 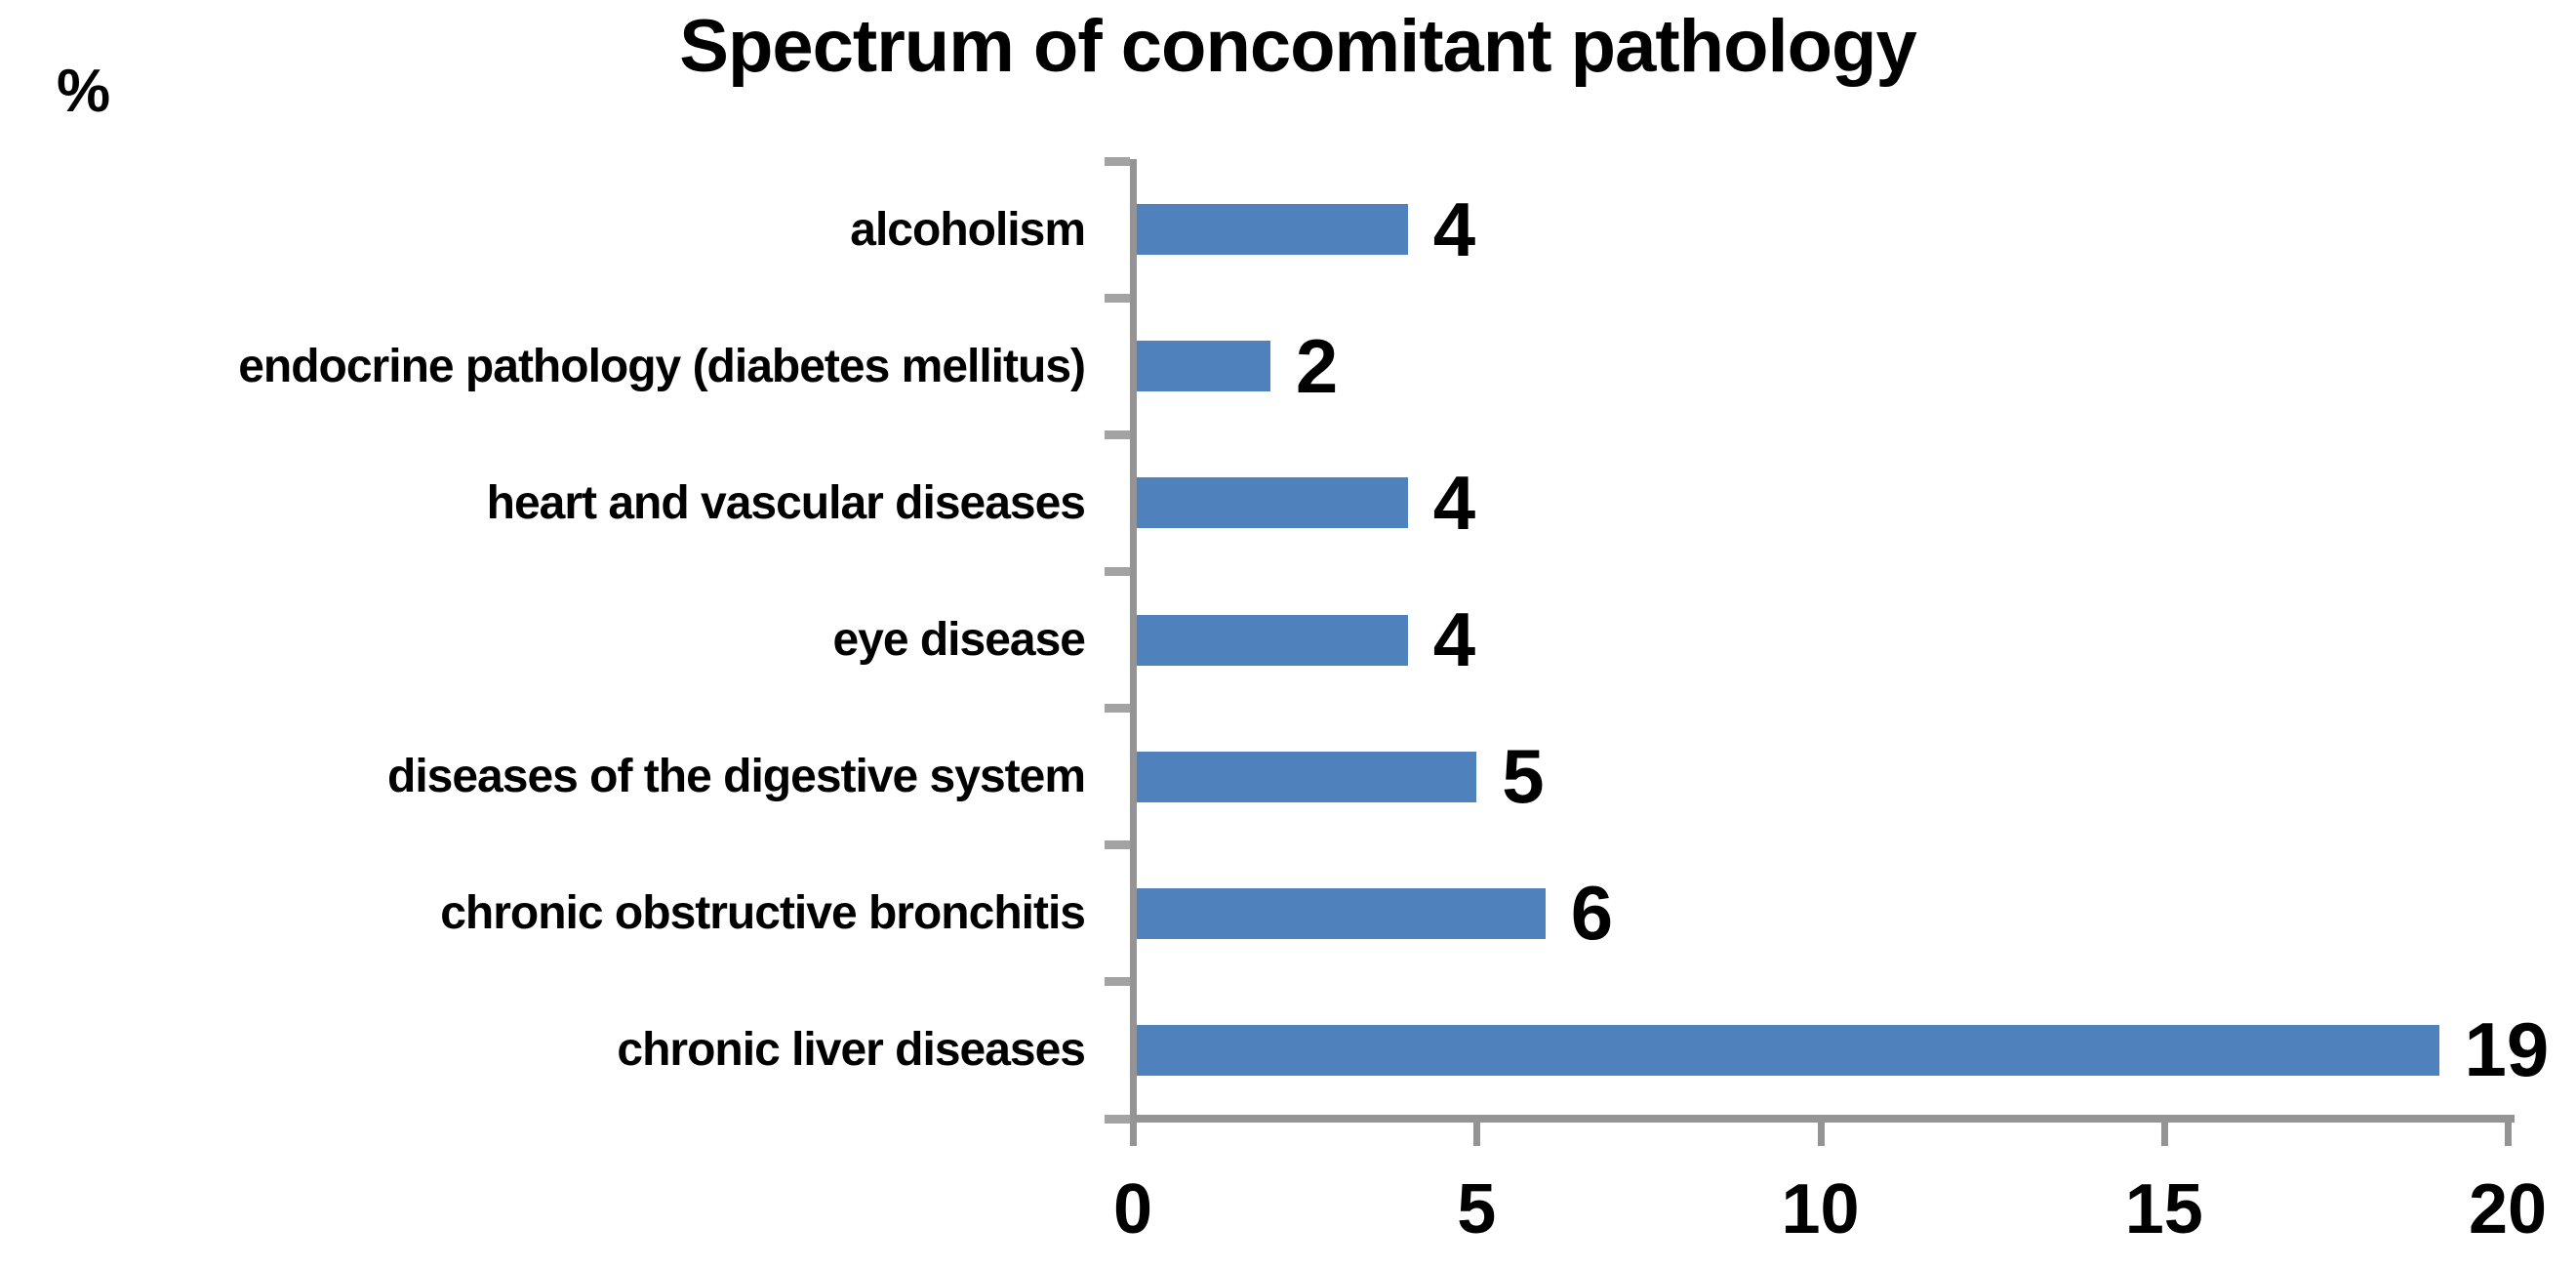 What do you see at coordinates (2508, 1209) in the screenshot?
I see `value-axis-tick-label: 20` at bounding box center [2508, 1209].